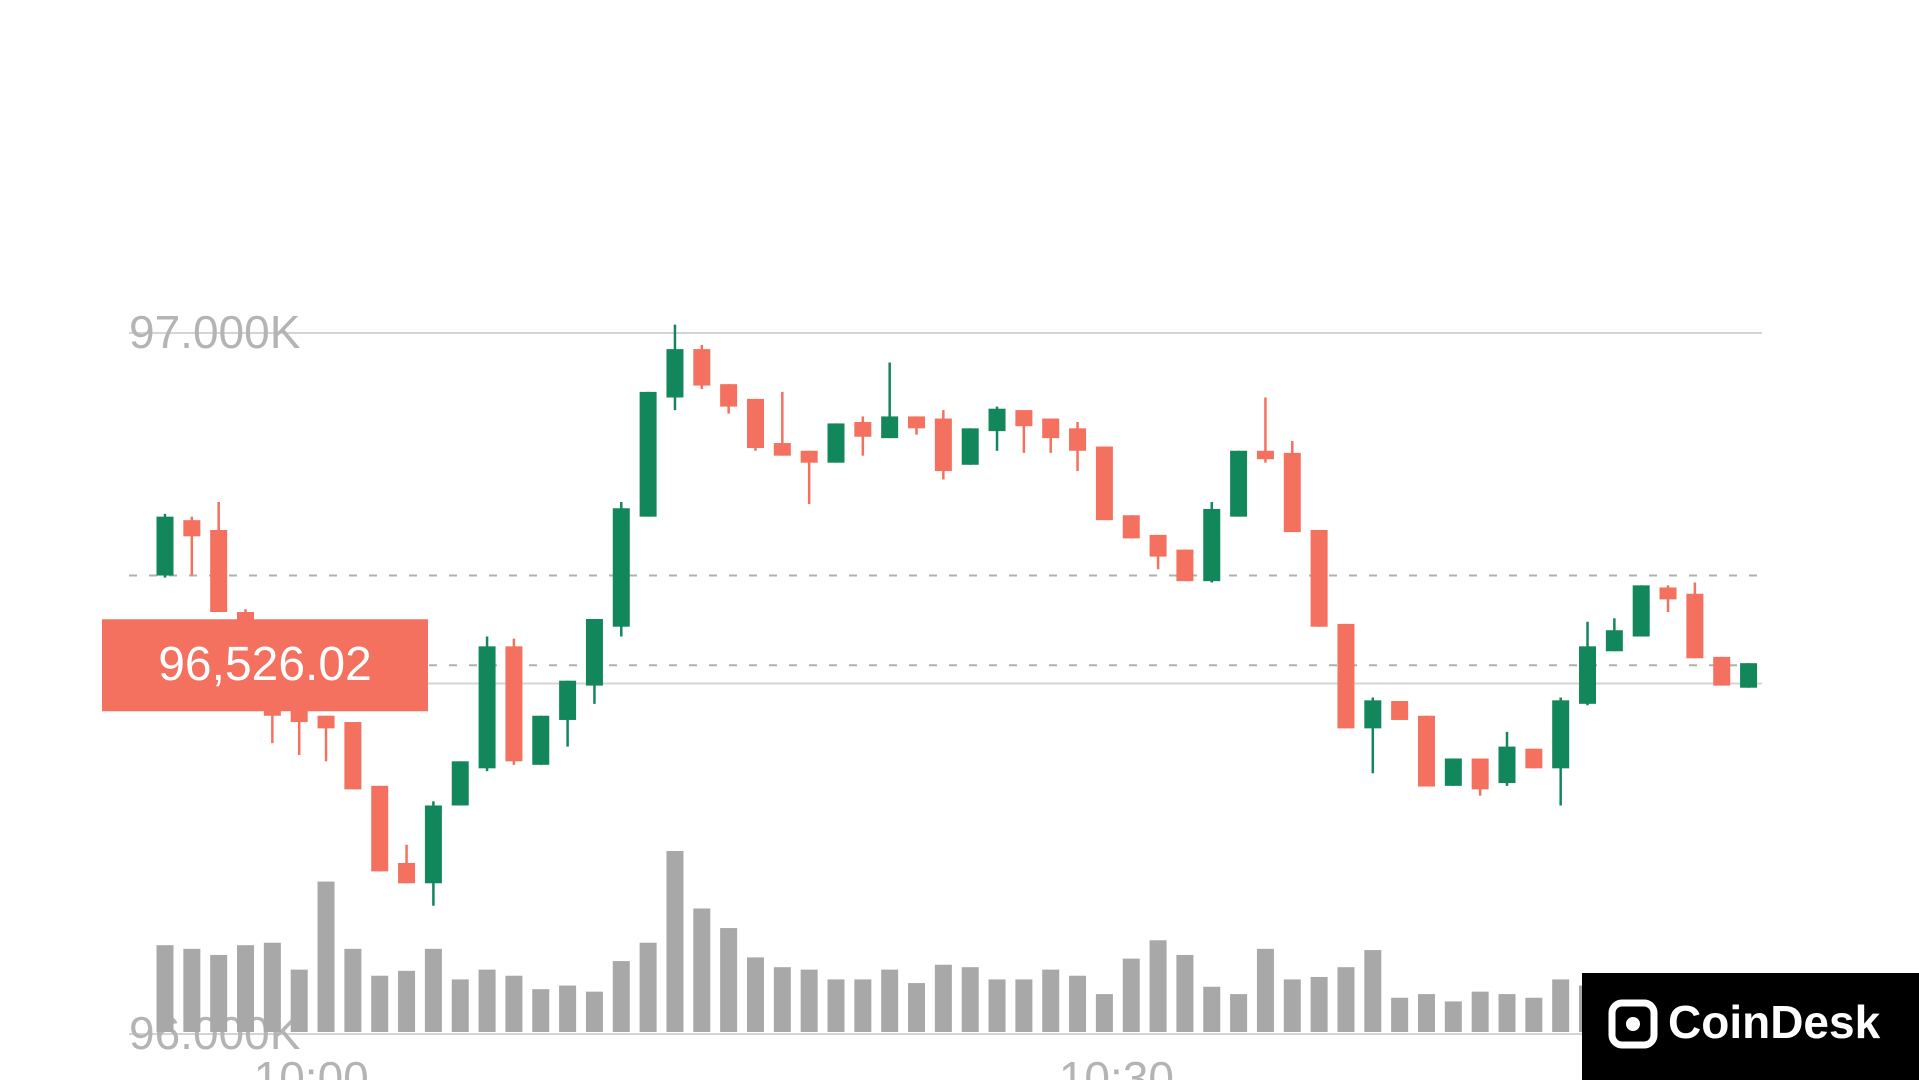  I want to click on logo-icon, so click(1633, 1024).